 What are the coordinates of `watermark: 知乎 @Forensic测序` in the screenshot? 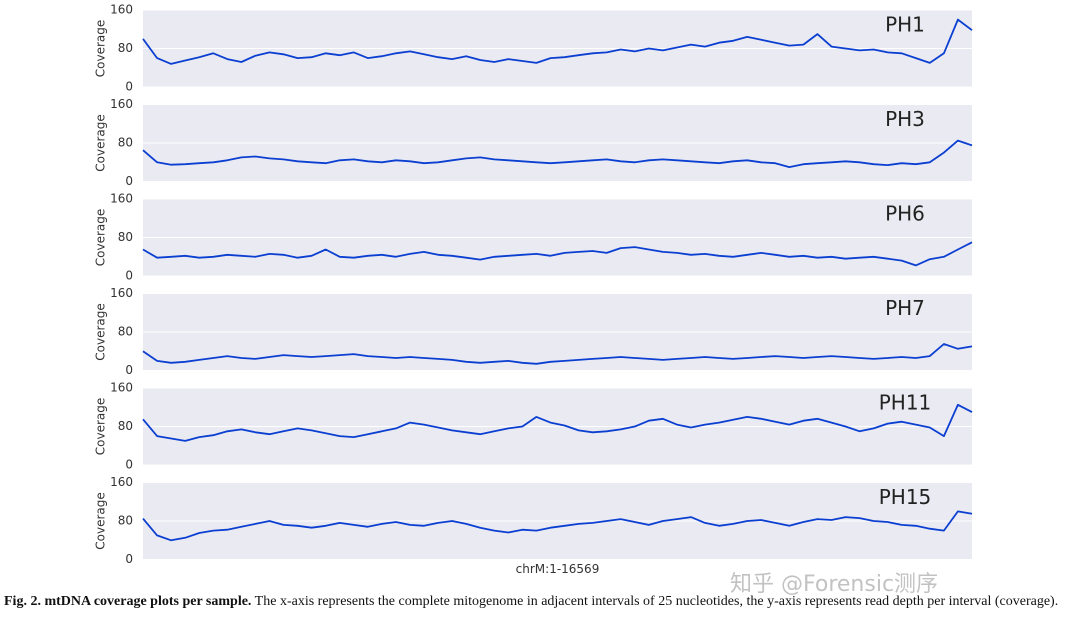 It's located at (834, 584).